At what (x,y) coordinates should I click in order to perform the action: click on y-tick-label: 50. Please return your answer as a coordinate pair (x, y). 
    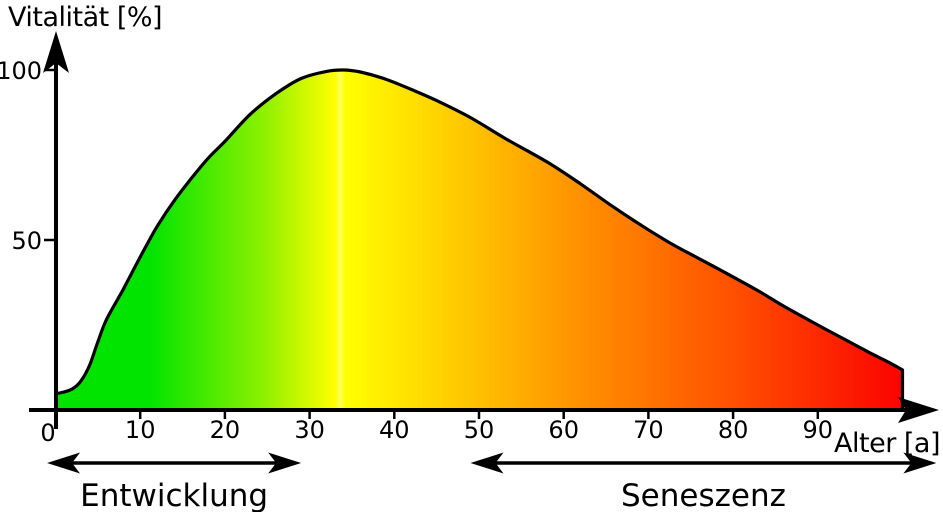
    Looking at the image, I should click on (26, 241).